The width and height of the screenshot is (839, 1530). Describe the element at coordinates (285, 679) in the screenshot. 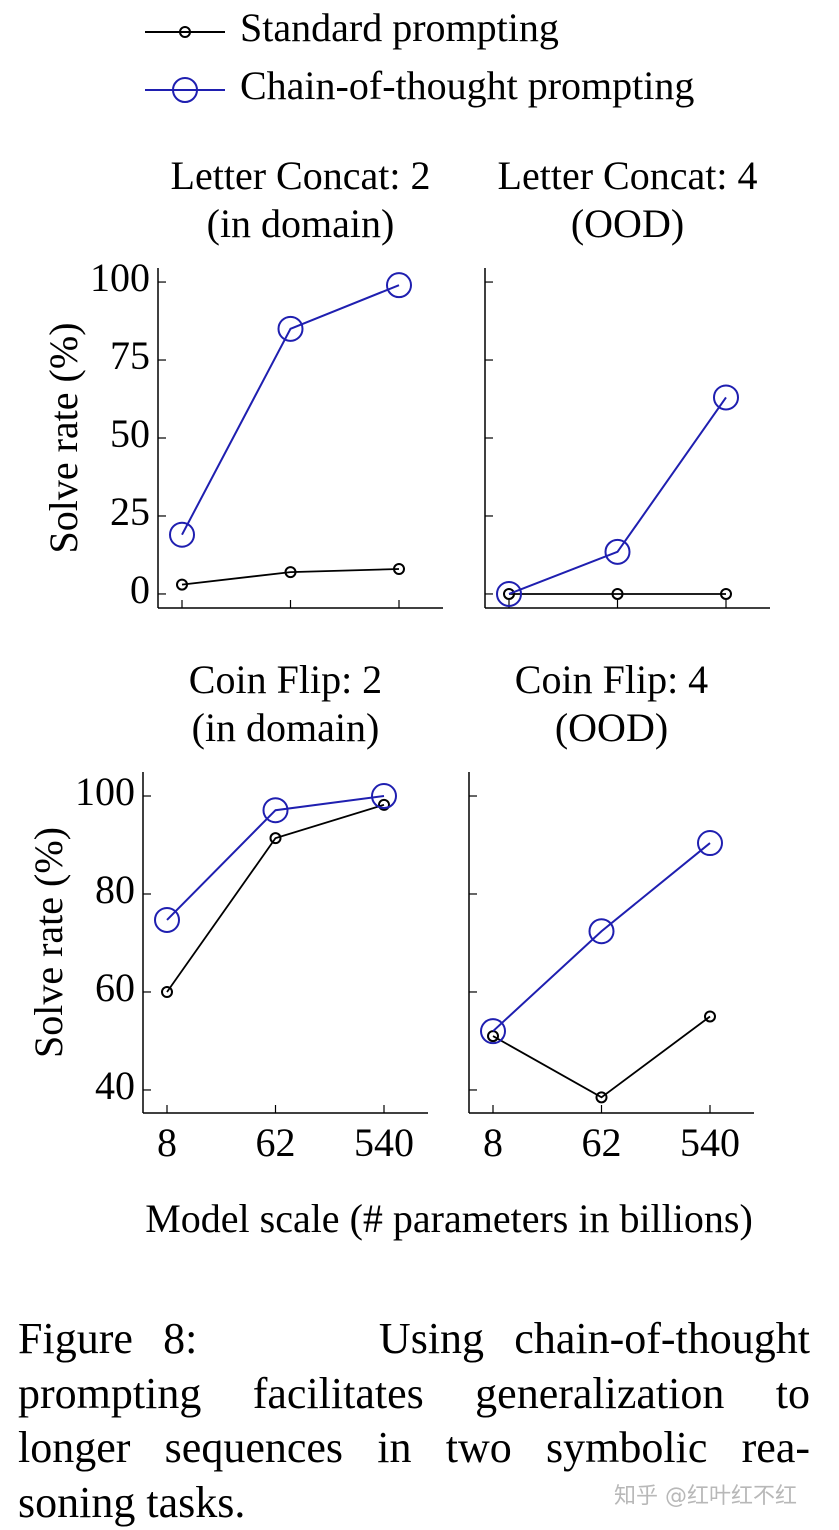

I see `chart-title: Coin Flip: 2` at that location.